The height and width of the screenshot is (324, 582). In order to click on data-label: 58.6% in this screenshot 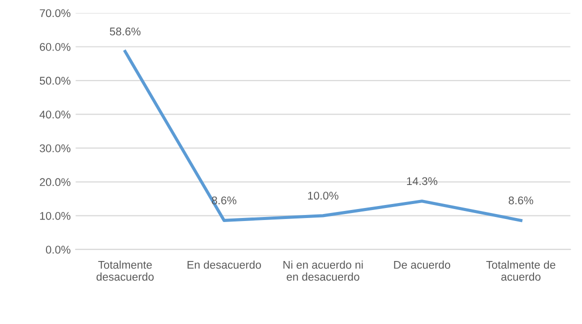, I will do `click(125, 32)`.